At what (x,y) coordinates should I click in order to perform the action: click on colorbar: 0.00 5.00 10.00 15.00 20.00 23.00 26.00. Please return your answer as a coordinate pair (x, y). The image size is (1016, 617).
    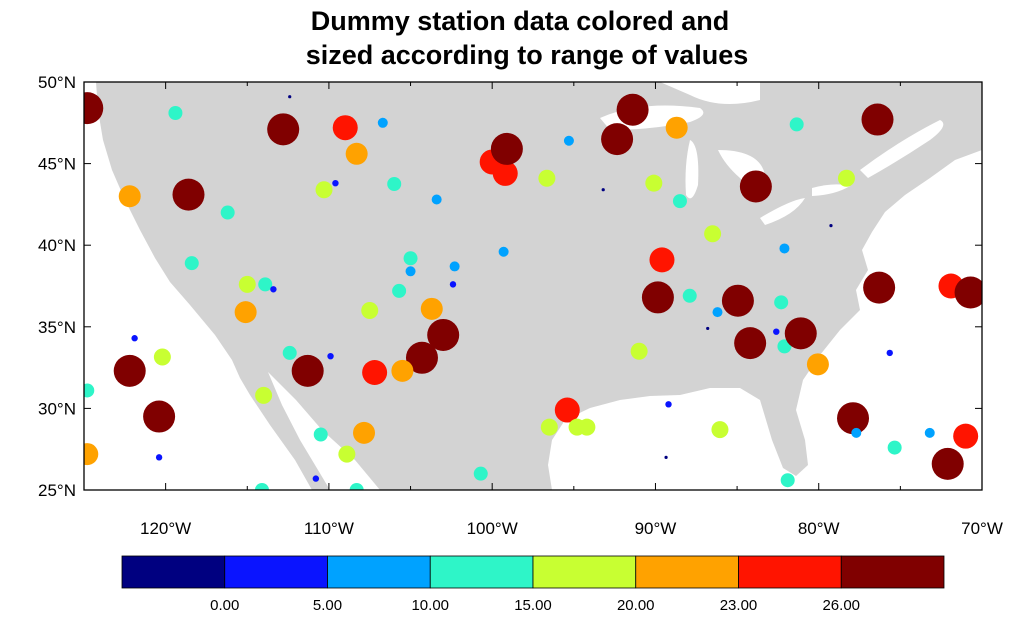
    Looking at the image, I should click on (533, 584).